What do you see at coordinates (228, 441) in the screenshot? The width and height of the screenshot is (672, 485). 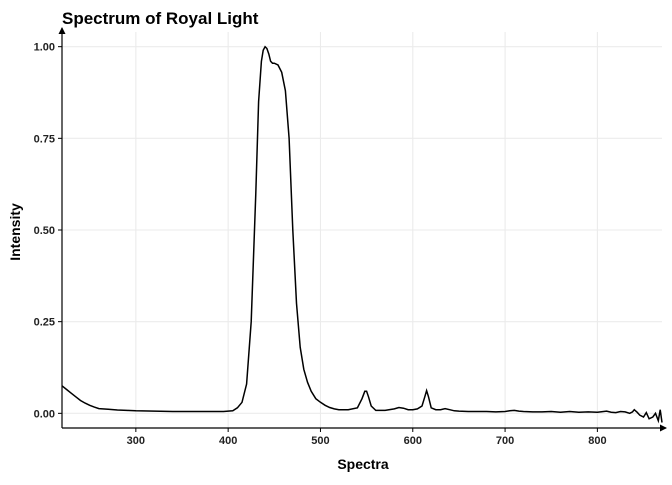 I see `x-tick-label: 400` at bounding box center [228, 441].